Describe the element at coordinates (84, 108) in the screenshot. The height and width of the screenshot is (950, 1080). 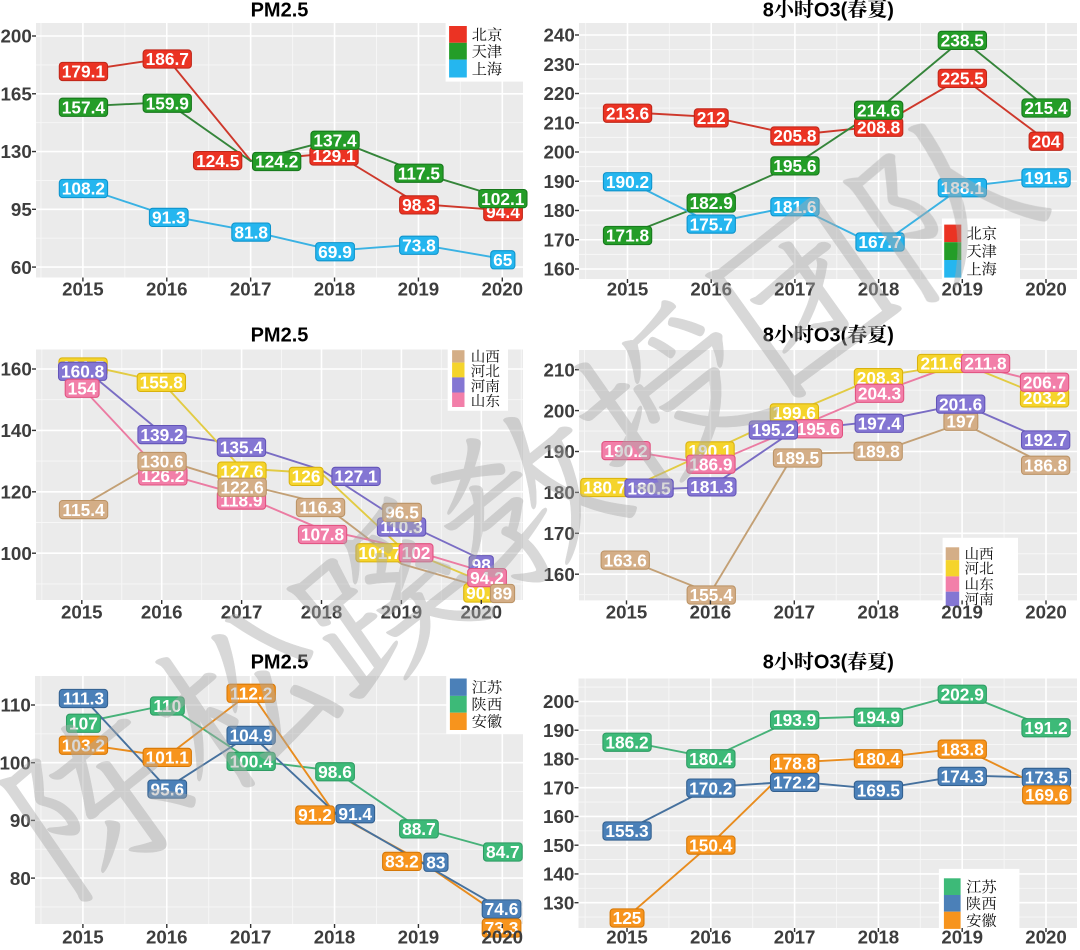
I see `svg-text: 157.4` at that location.